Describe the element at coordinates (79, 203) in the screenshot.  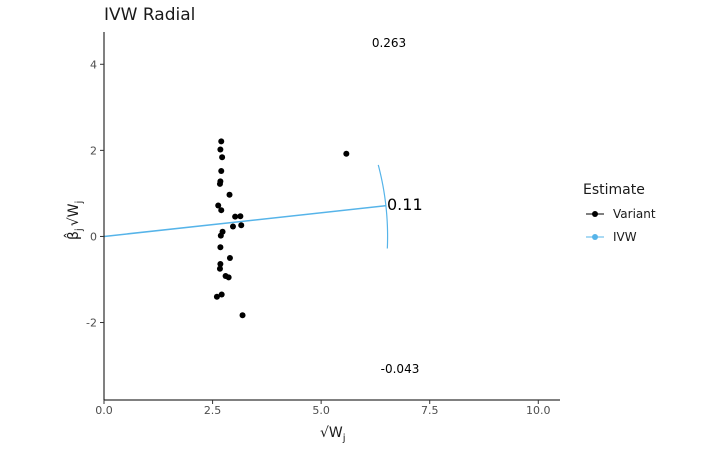
I see `y-axis-label-root-sub: j` at that location.